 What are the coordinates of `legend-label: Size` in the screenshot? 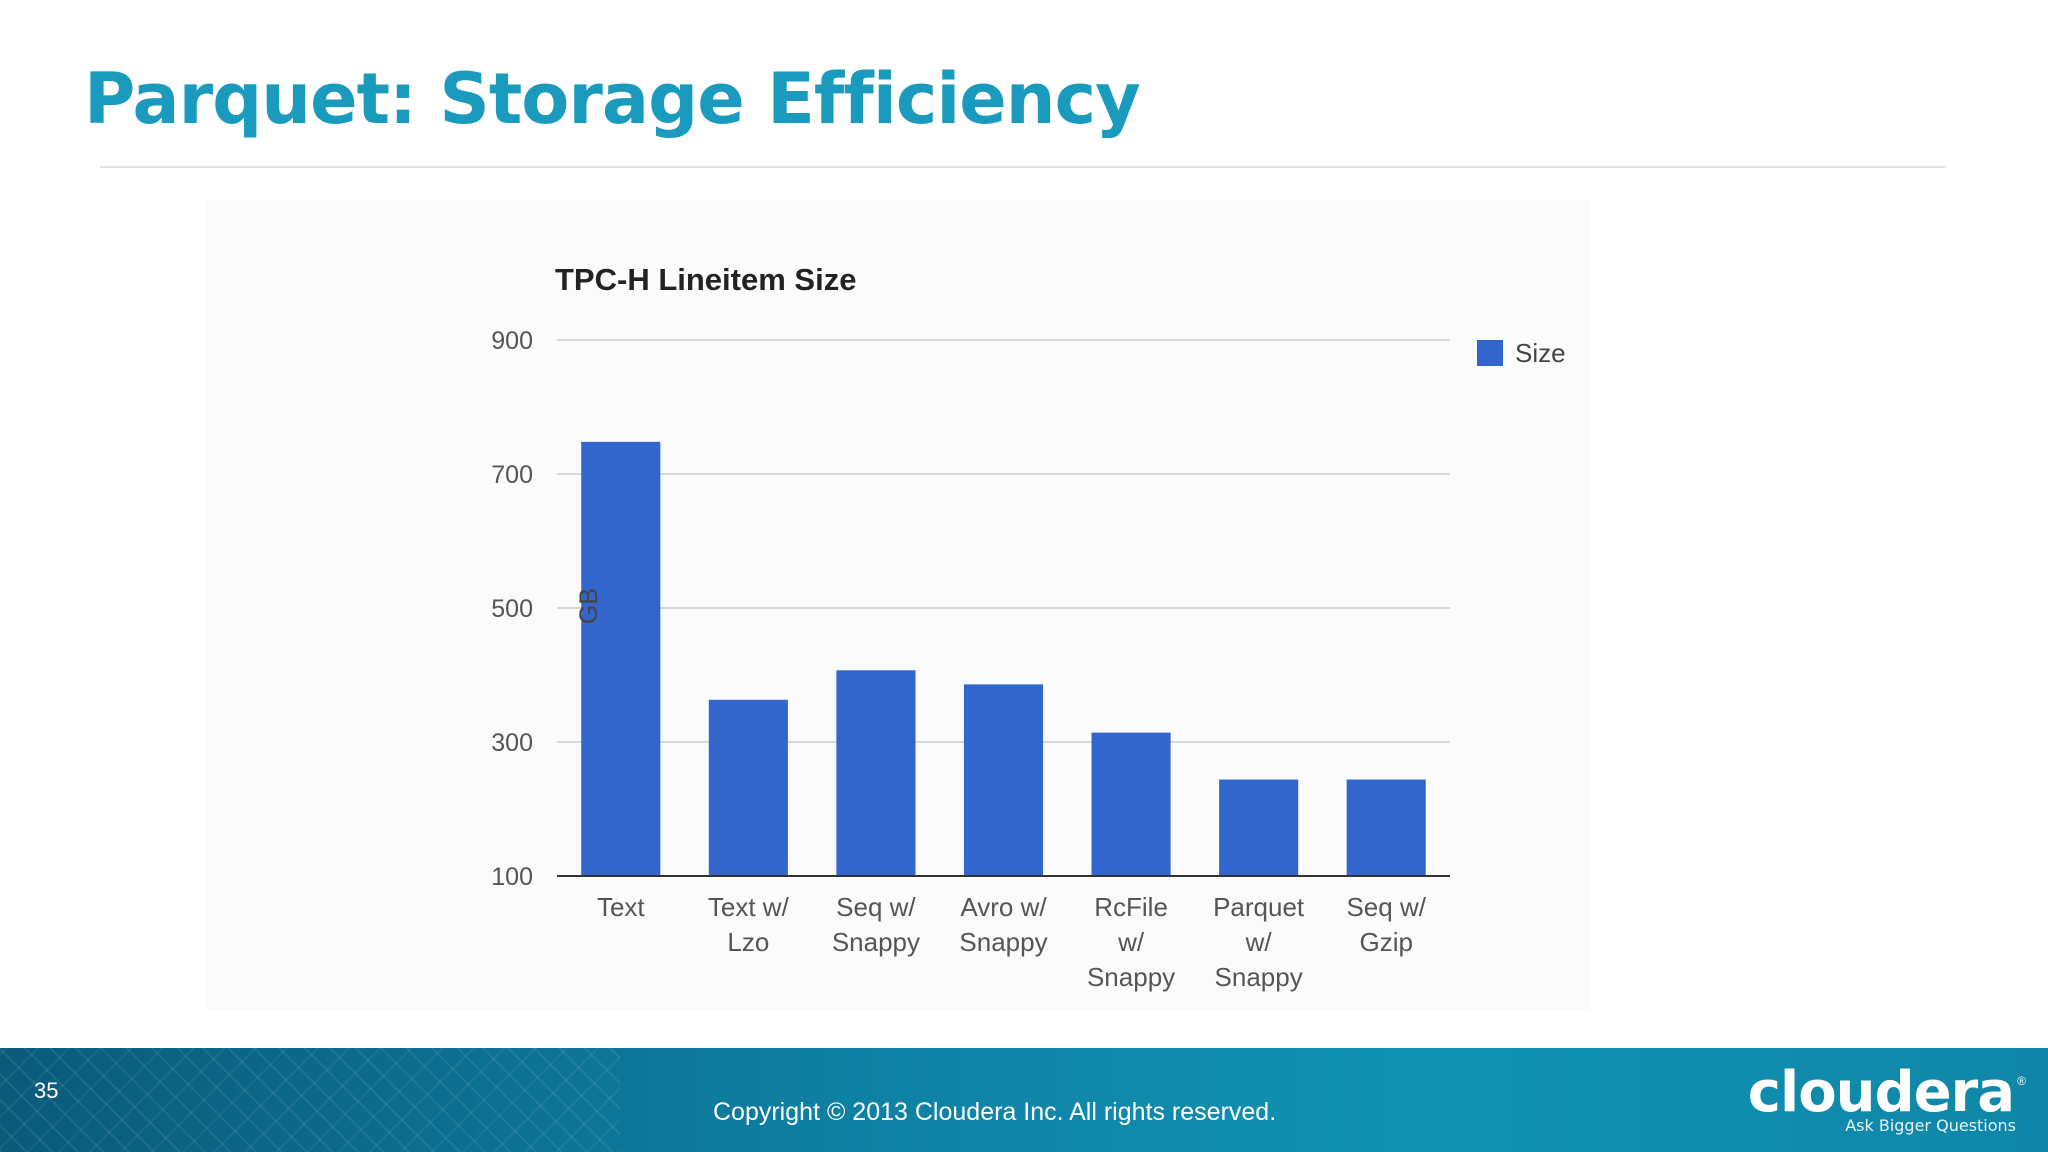 It's located at (1540, 353).